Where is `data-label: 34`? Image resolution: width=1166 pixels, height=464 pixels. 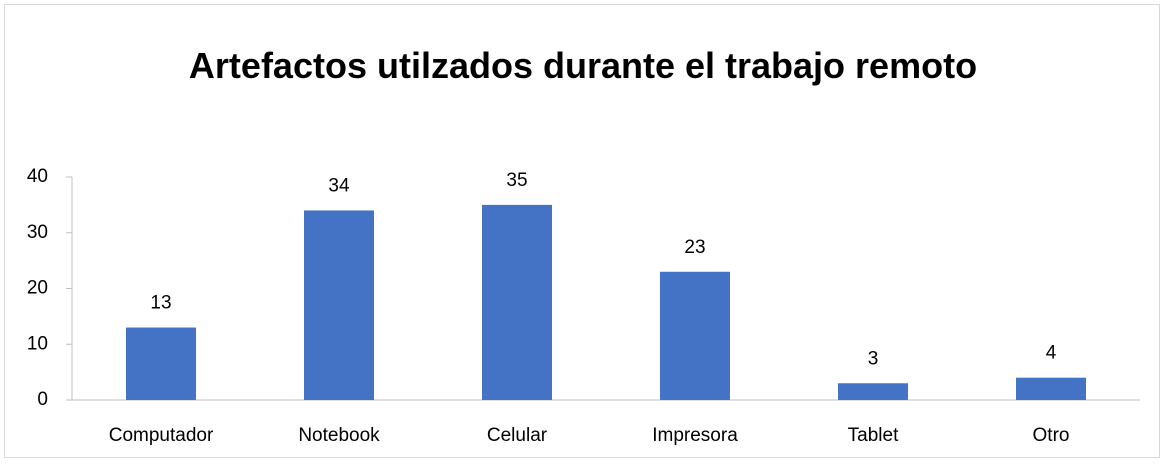
data-label: 34 is located at coordinates (339, 185).